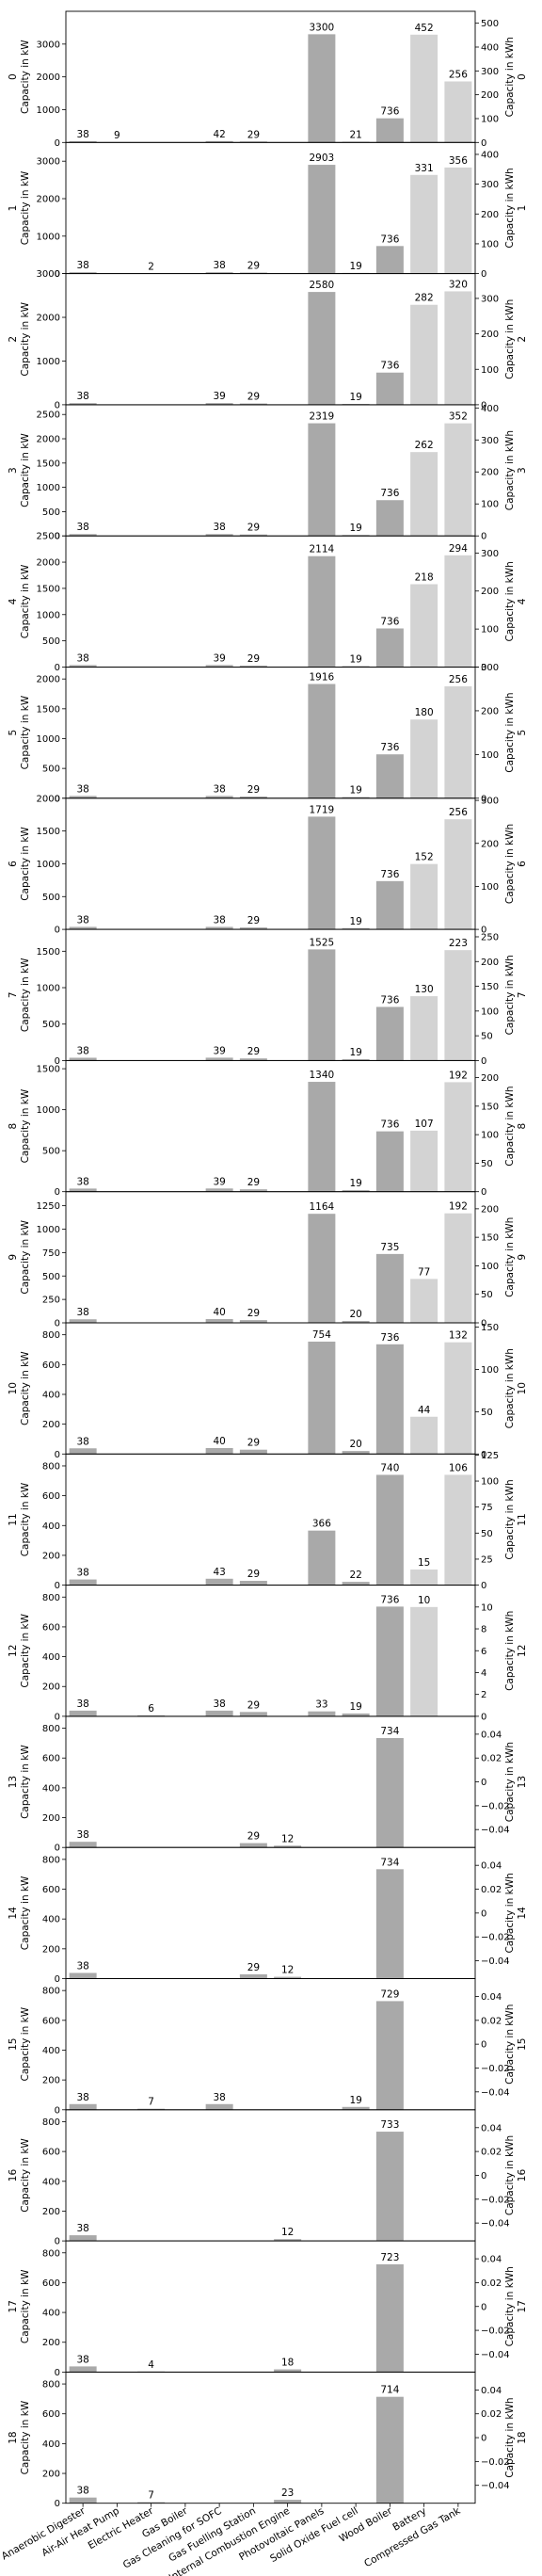 This screenshot has height=2576, width=542. What do you see at coordinates (287, 1838) in the screenshot?
I see `data-label: 12` at bounding box center [287, 1838].